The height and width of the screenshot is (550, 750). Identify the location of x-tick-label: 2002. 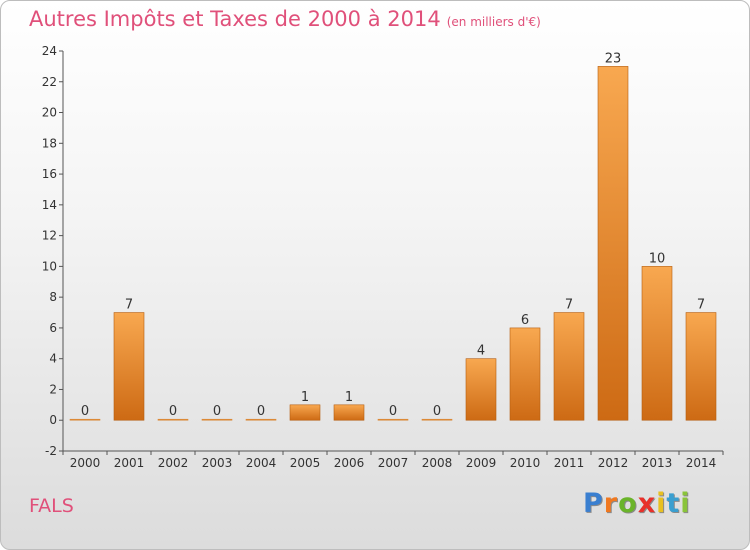
(173, 463).